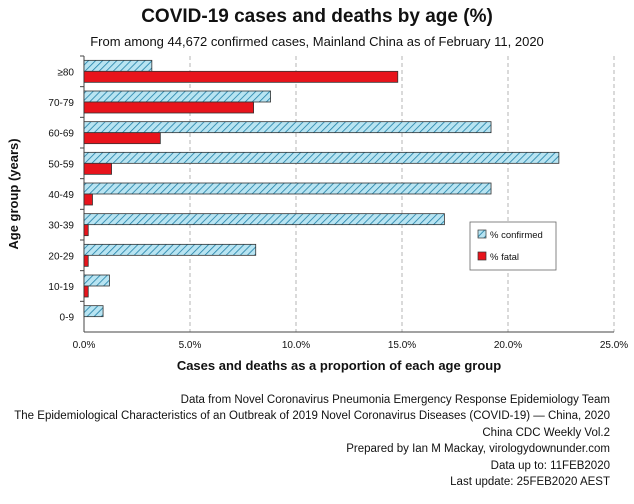 Image resolution: width=634 pixels, height=504 pixels. Describe the element at coordinates (190, 345) in the screenshot. I see `x-tick-label: 5.0%` at that location.